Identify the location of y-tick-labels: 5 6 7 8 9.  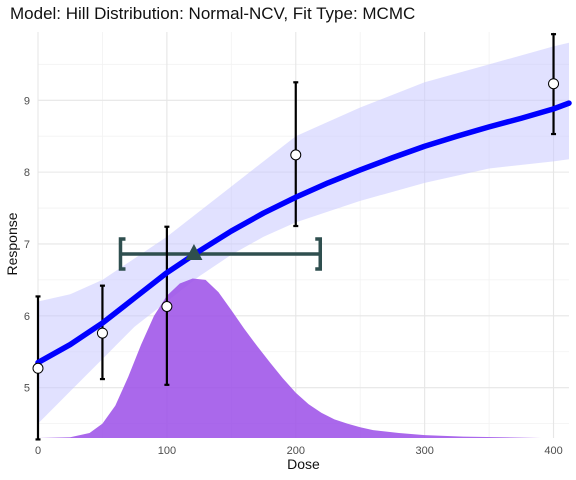
(27, 244).